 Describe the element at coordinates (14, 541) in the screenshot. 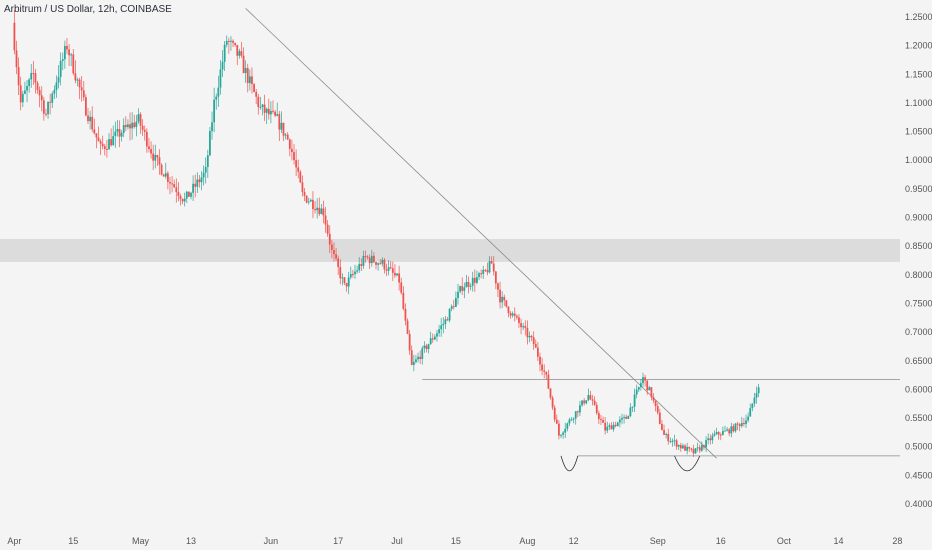

I see `x-tick-label: Apr` at that location.